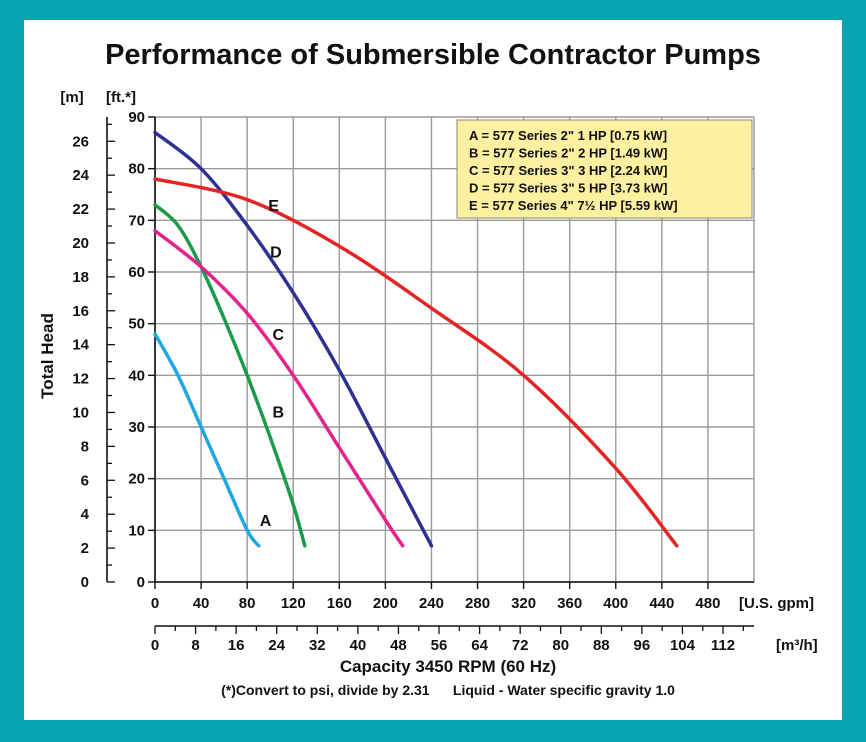  Describe the element at coordinates (358, 645) in the screenshot. I see `x-tick-m3h-label: 40` at that location.